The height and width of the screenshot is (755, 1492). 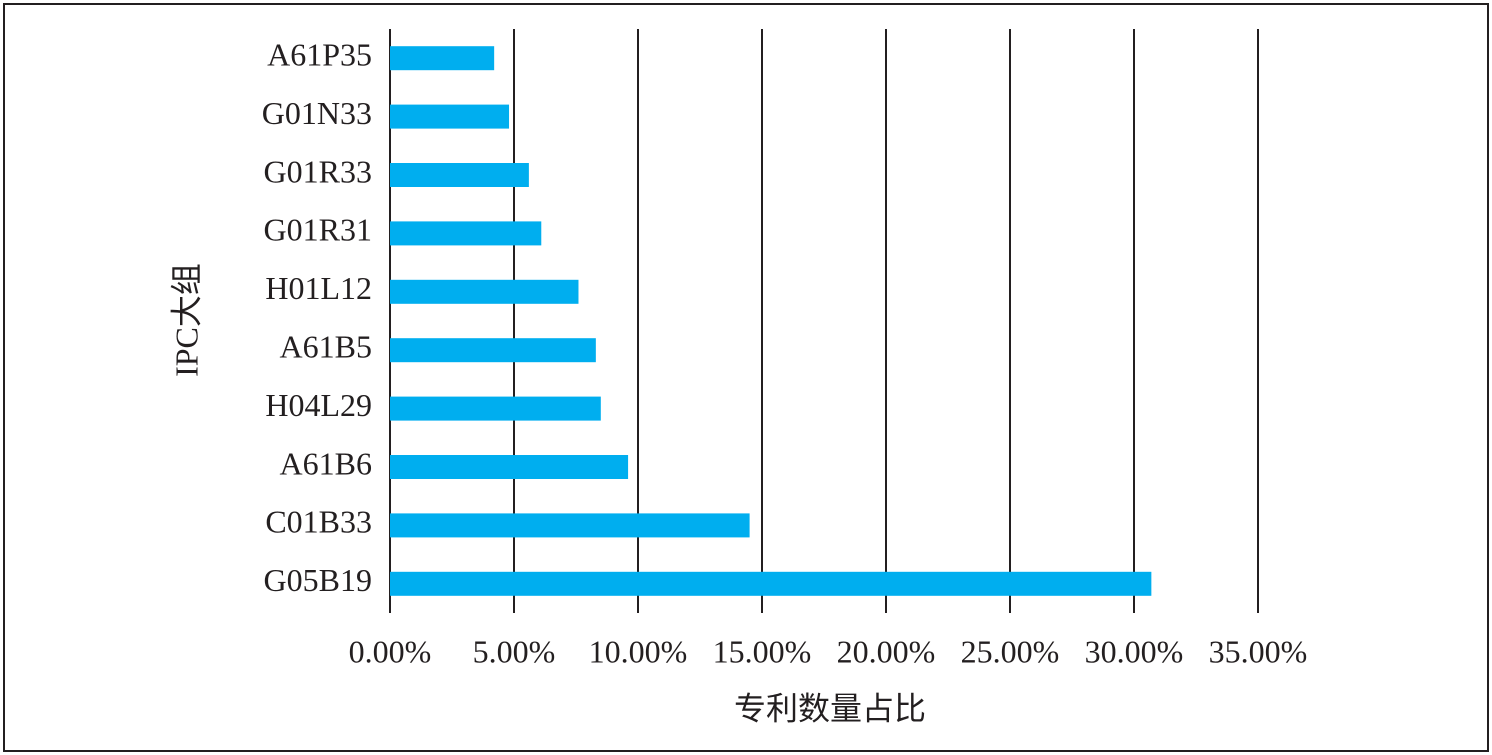 What do you see at coordinates (318, 405) in the screenshot?
I see `y-tick-label: H04L29` at bounding box center [318, 405].